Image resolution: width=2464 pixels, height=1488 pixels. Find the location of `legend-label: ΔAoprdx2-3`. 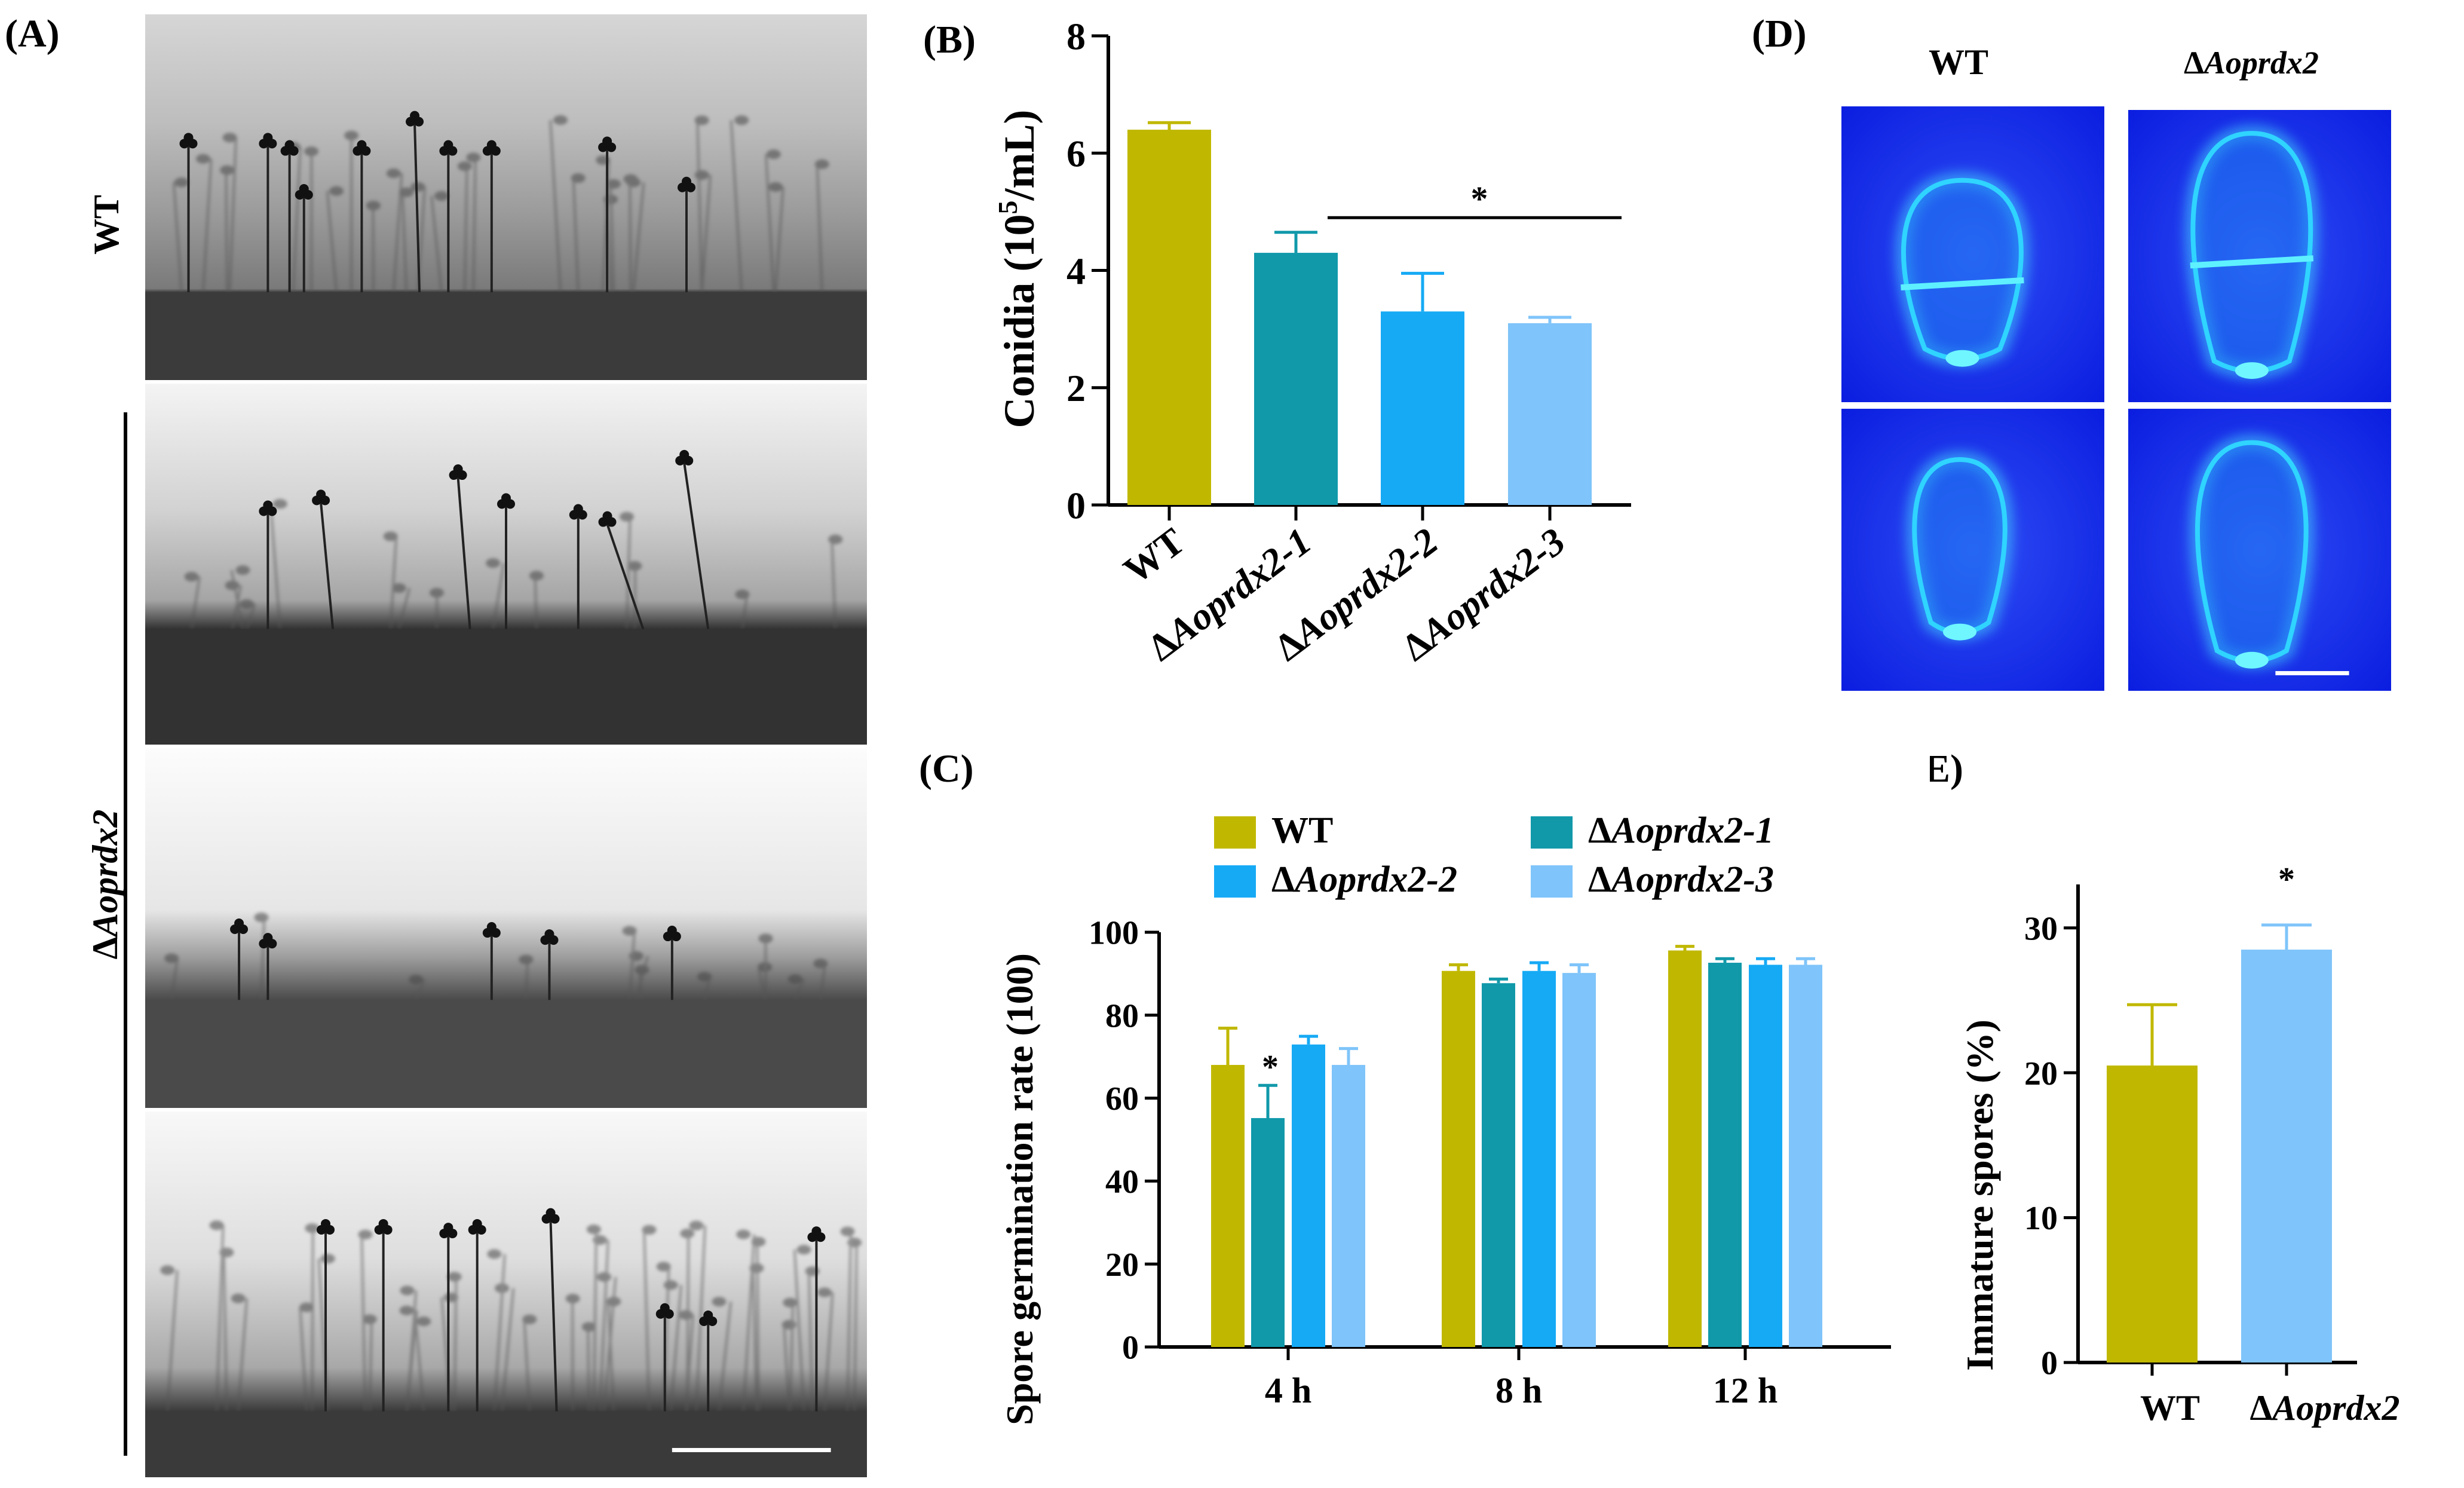

legend-label: ΔAoprdx2-3 is located at coordinates (1681, 879).